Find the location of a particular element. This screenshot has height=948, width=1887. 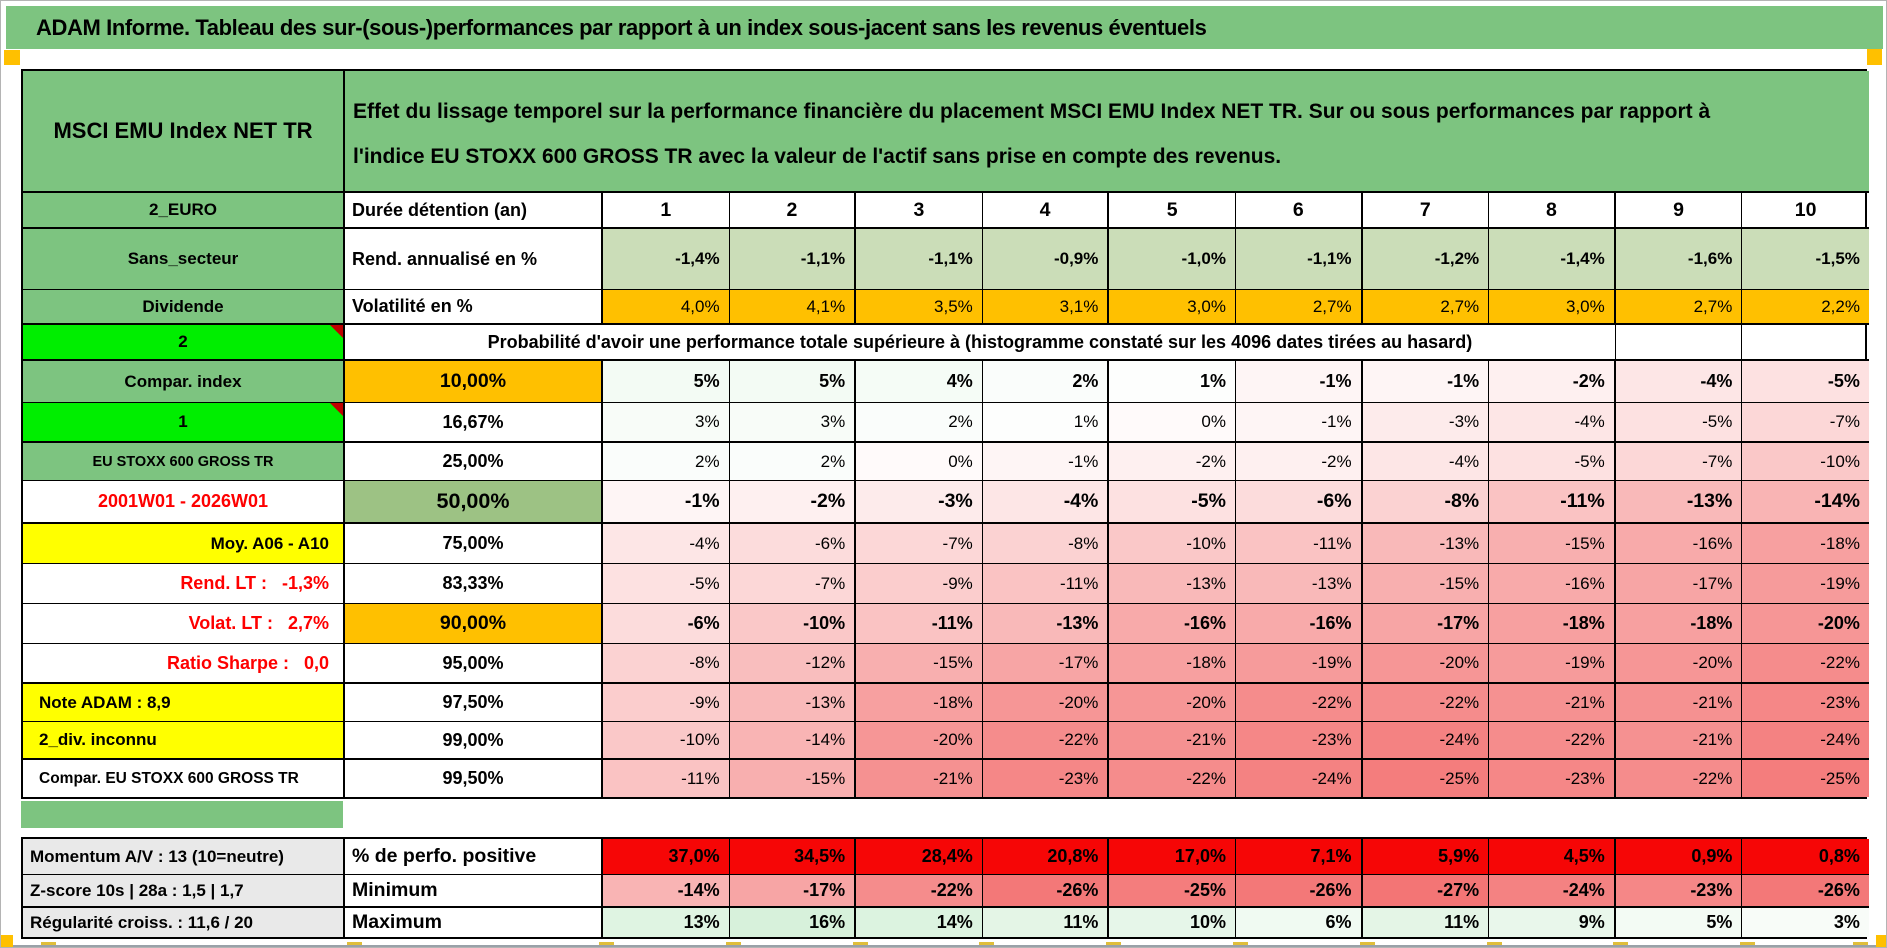

stat-value-cell: 6% is located at coordinates (1299, 922).